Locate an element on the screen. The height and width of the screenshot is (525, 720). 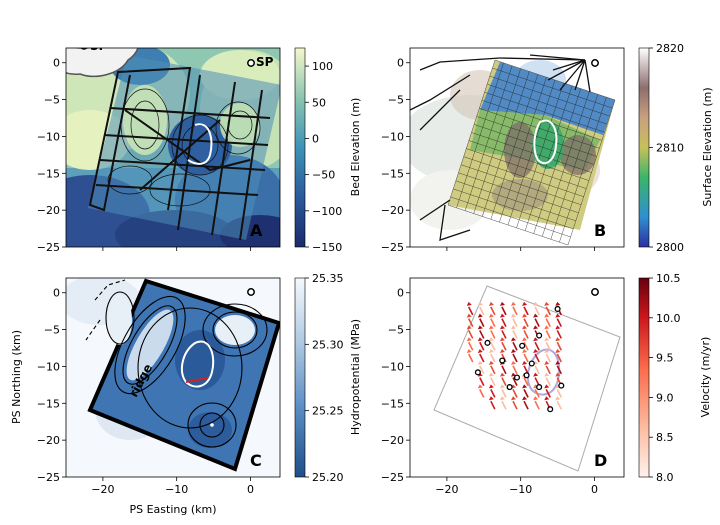
panel-b-ytick-label: −10 is located at coordinates (392, 136).